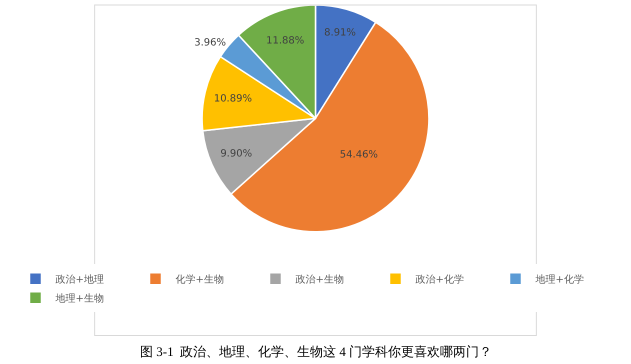  I want to click on legend-label: 地理+化学, so click(559, 280).